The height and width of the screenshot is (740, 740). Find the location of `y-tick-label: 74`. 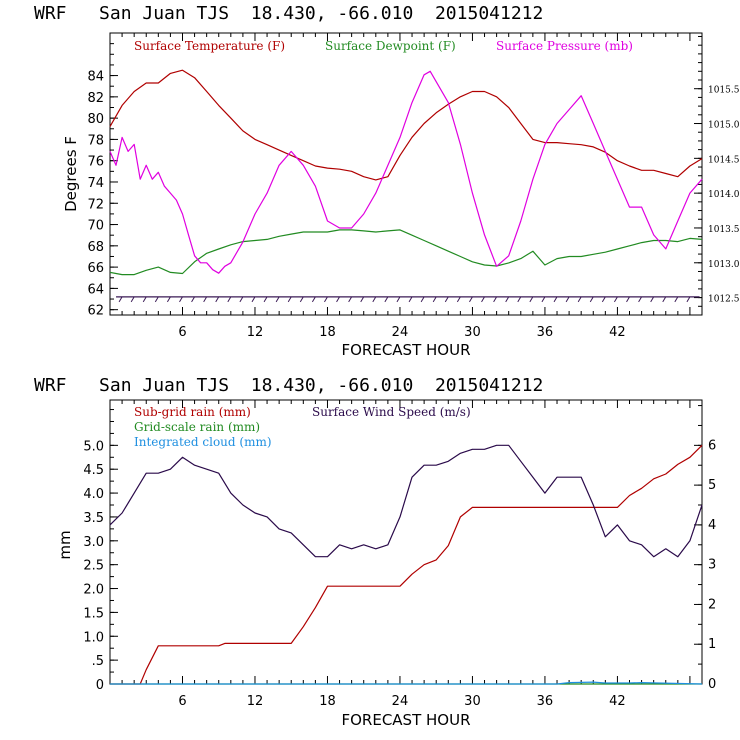

y-tick-label: 74 is located at coordinates (95, 183).